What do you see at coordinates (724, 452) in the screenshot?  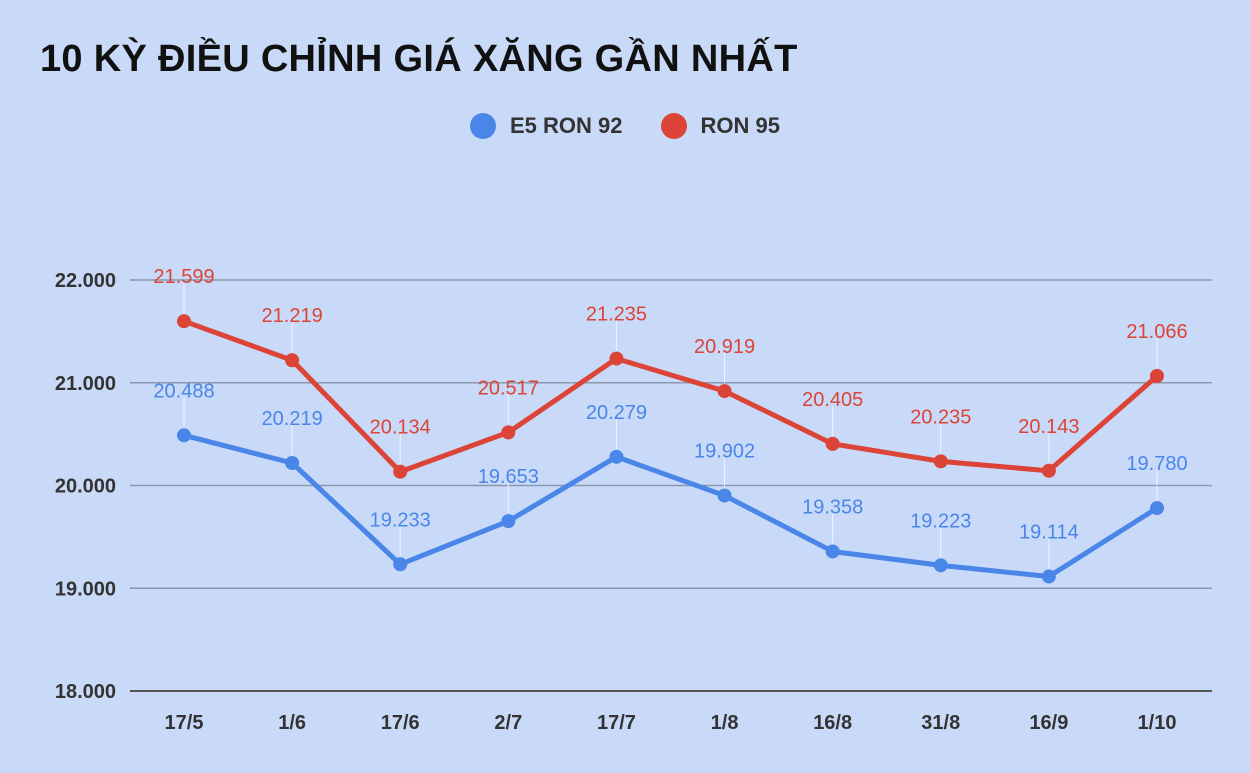 I see `data-label-e5-ron-92: 19.902` at bounding box center [724, 452].